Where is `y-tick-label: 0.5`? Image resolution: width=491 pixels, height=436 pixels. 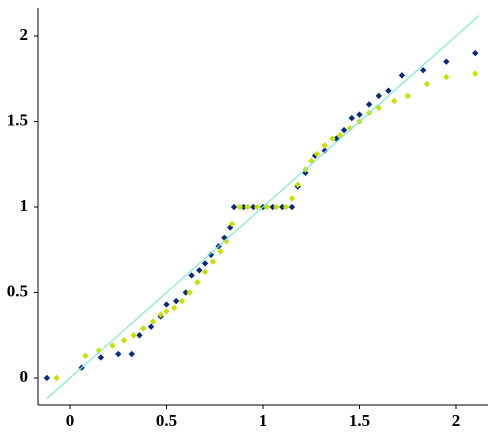
y-tick-label: 0.5 is located at coordinates (17, 290).